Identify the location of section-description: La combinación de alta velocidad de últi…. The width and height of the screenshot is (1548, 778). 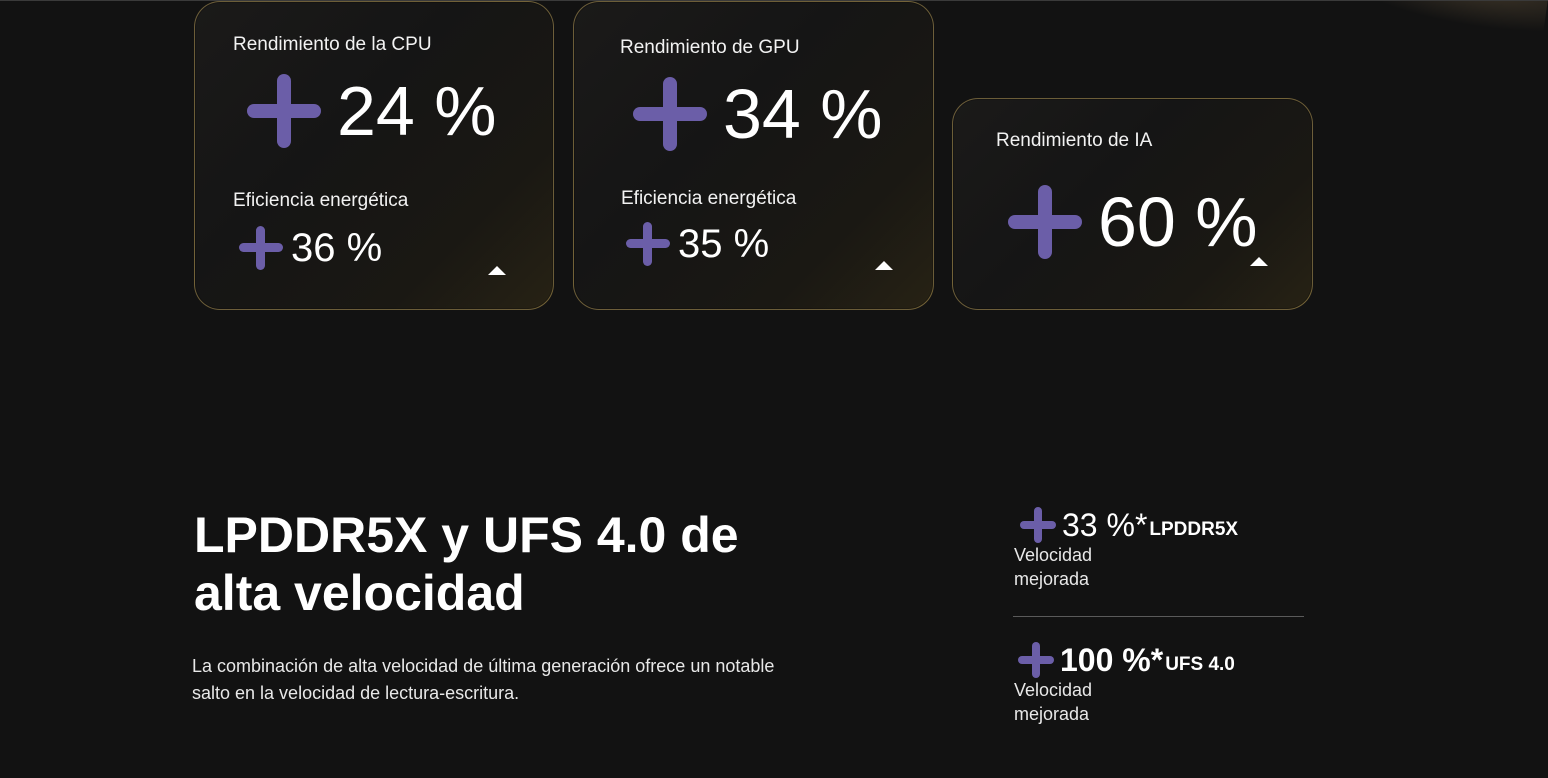
(483, 679).